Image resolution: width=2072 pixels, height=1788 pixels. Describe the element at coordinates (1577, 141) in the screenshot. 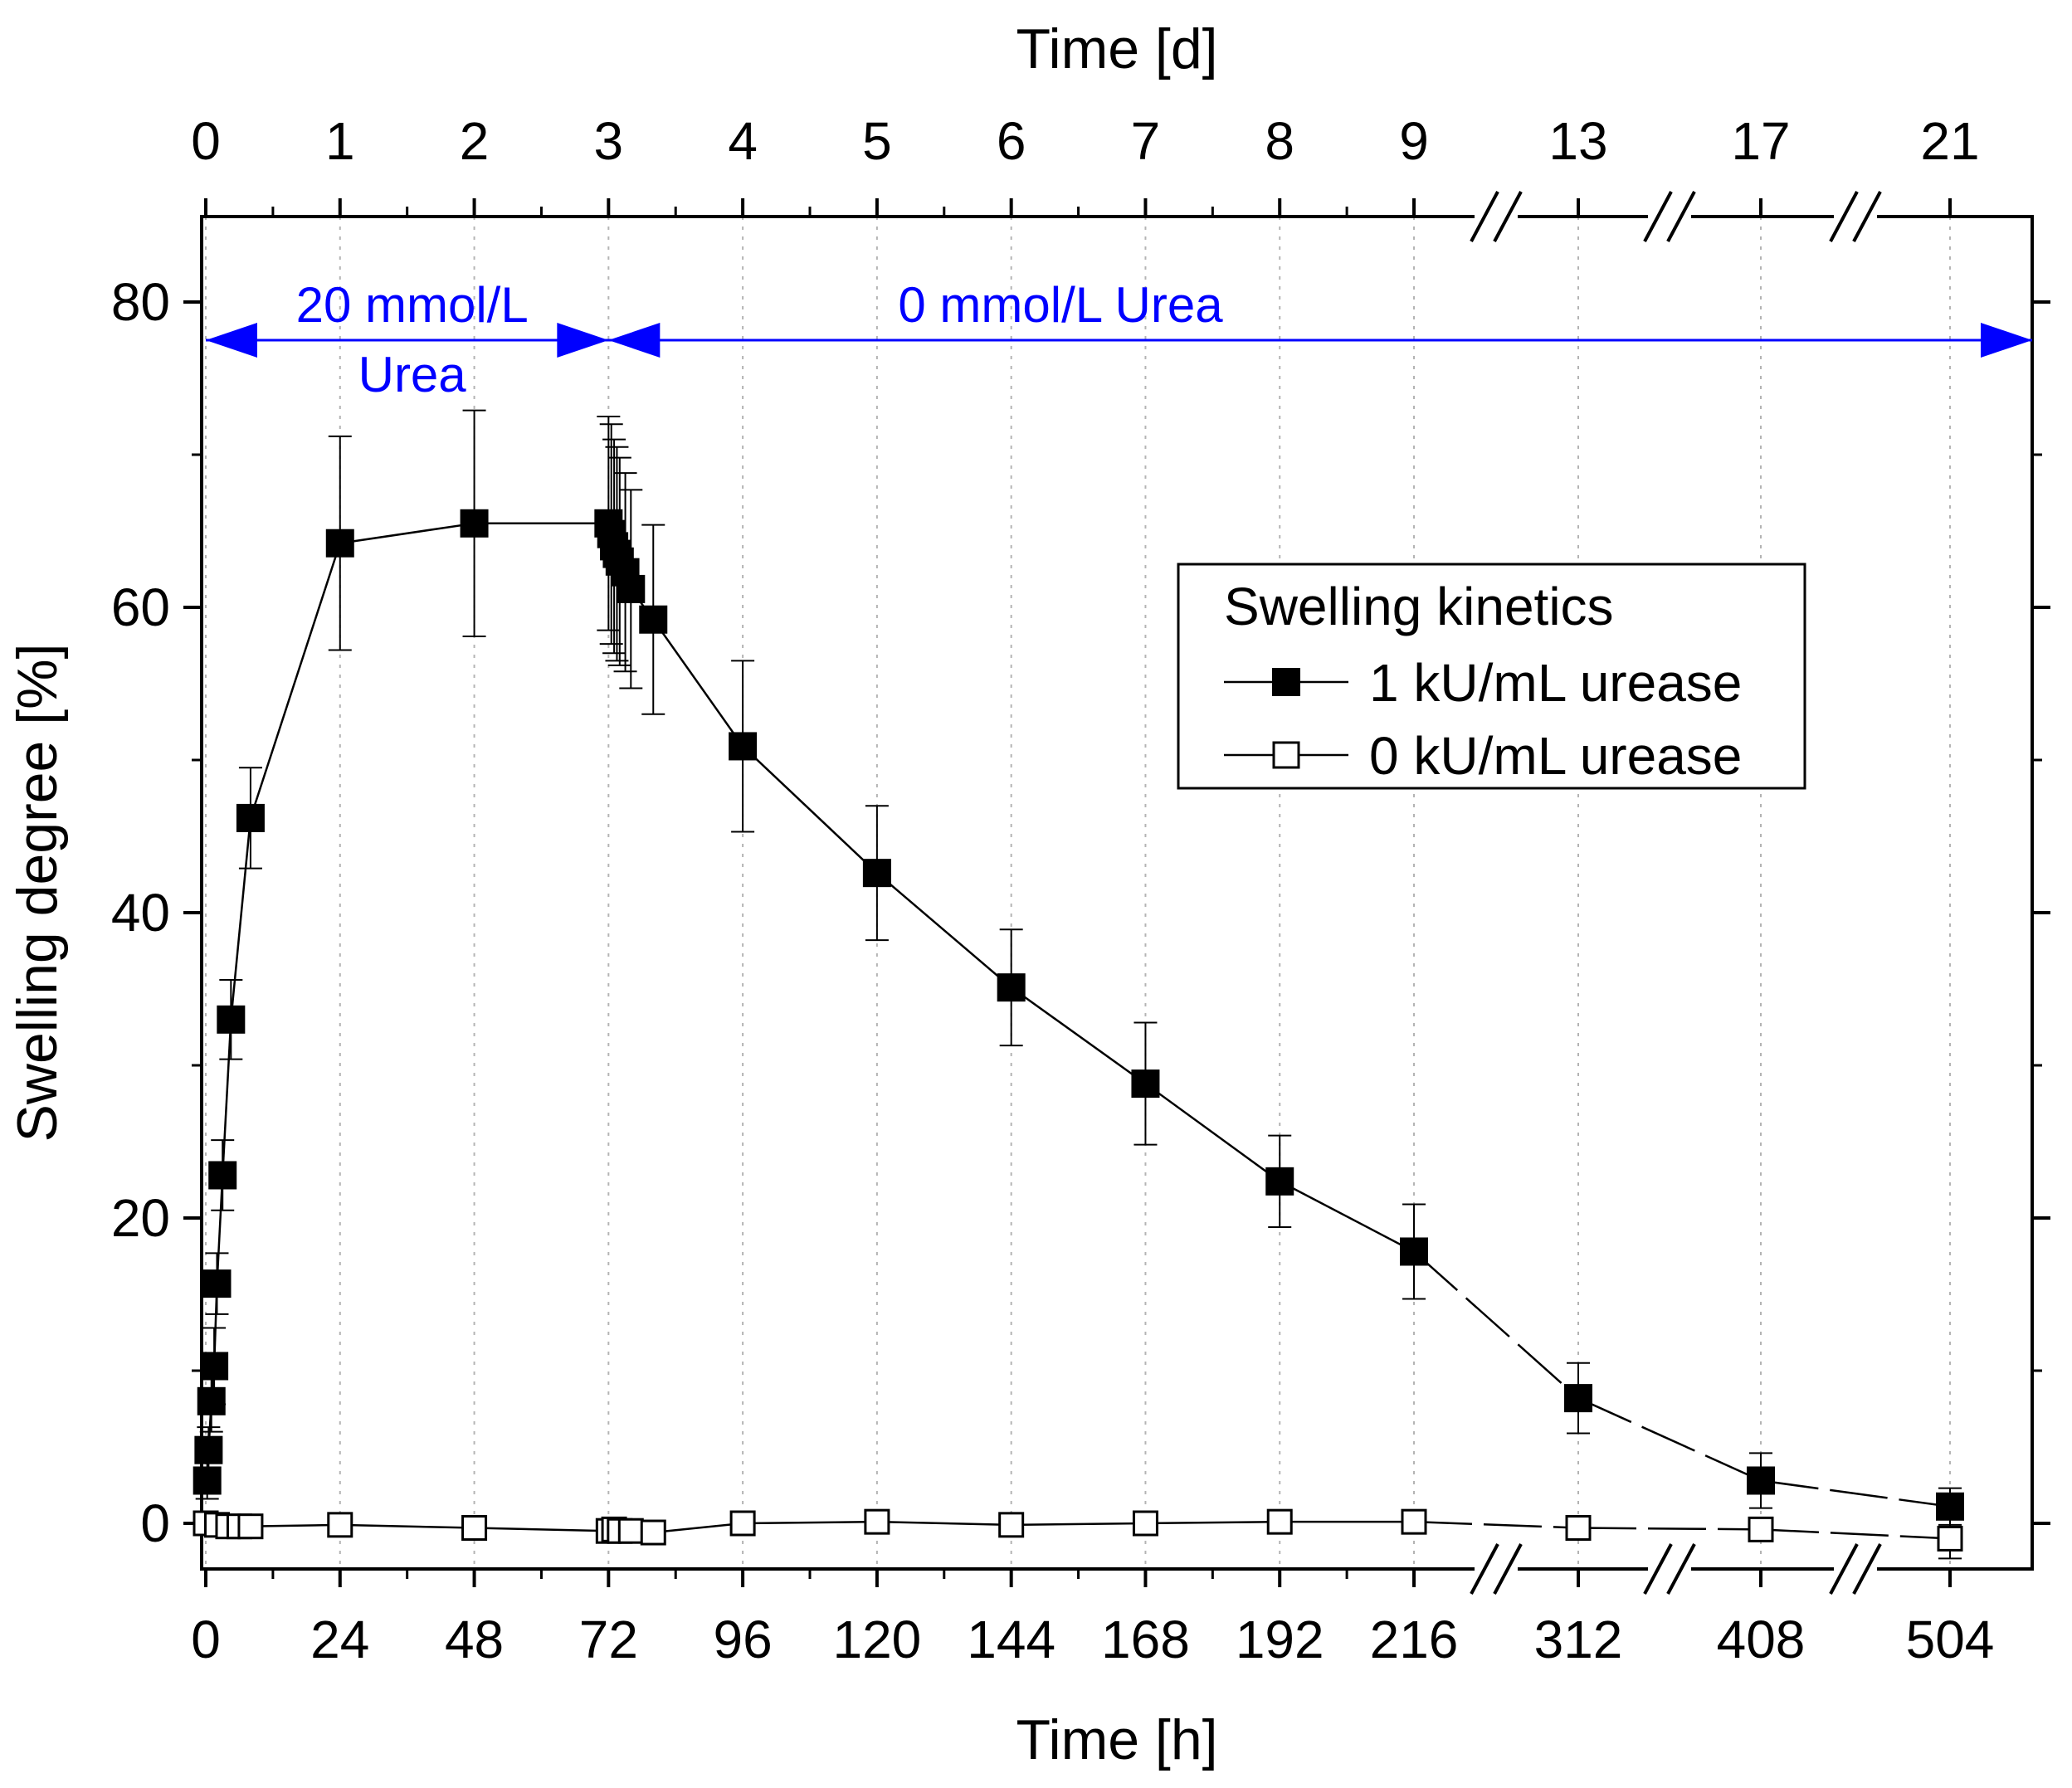

I see `x-top-tick-label-13: 13` at that location.